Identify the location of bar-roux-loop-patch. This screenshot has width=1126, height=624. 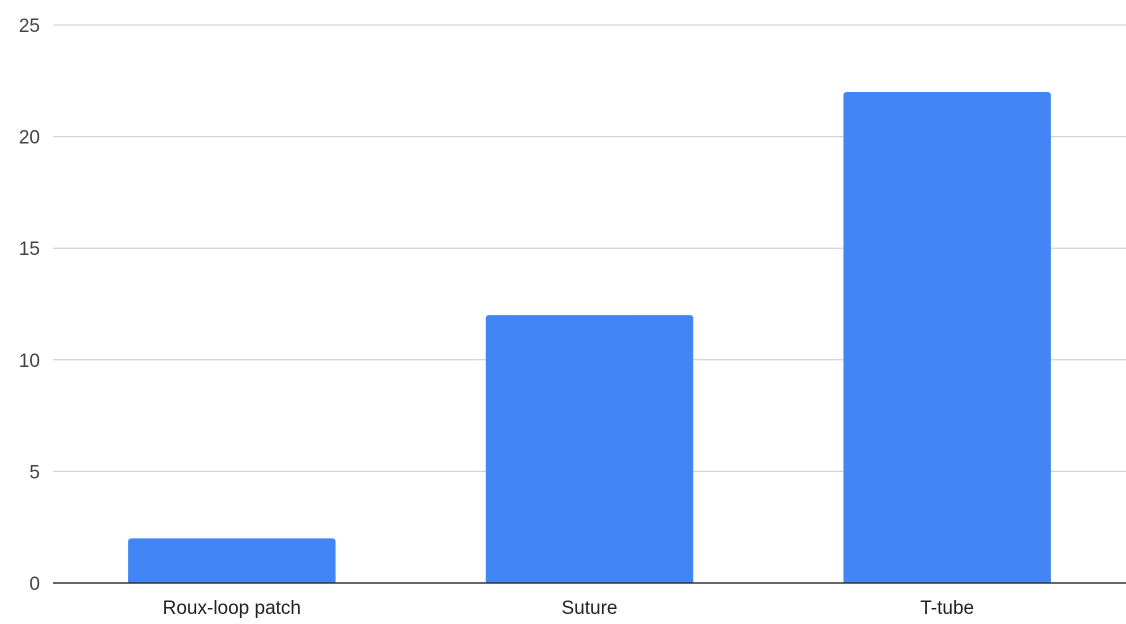
(232, 560).